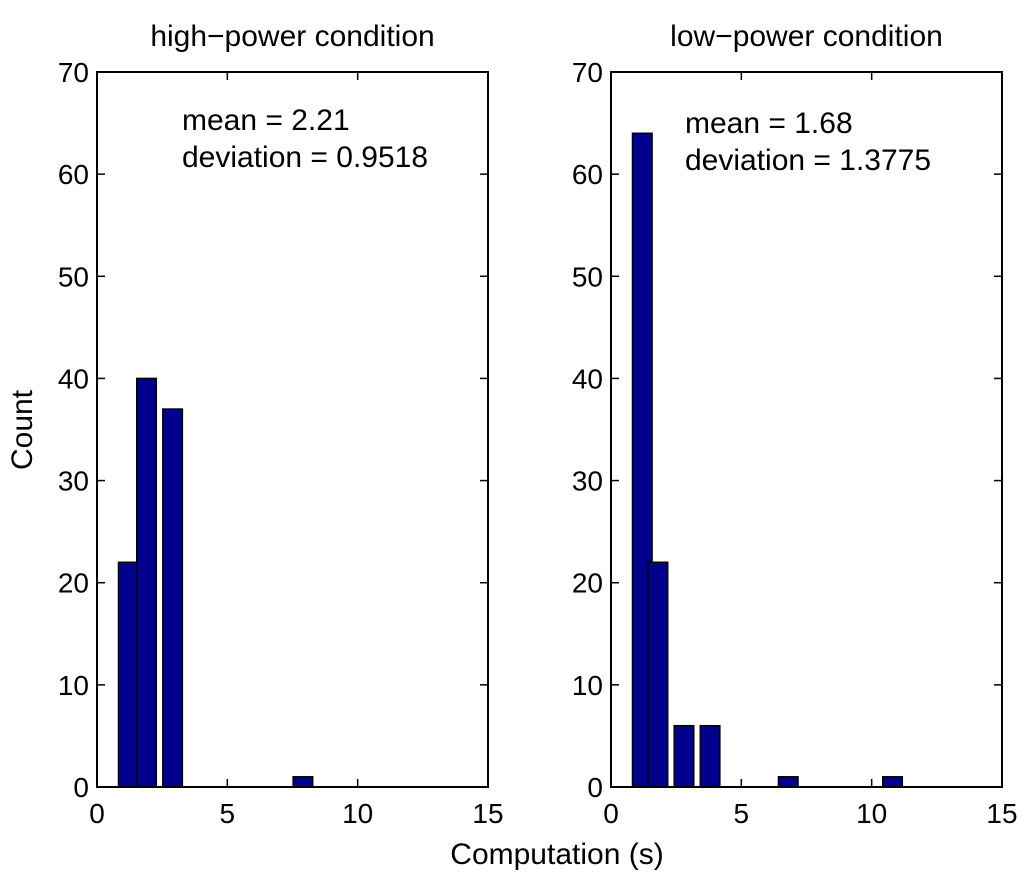 This screenshot has height=878, width=1024. Describe the element at coordinates (769, 123) in the screenshot. I see `mean-annotation: mean = 1.68` at that location.